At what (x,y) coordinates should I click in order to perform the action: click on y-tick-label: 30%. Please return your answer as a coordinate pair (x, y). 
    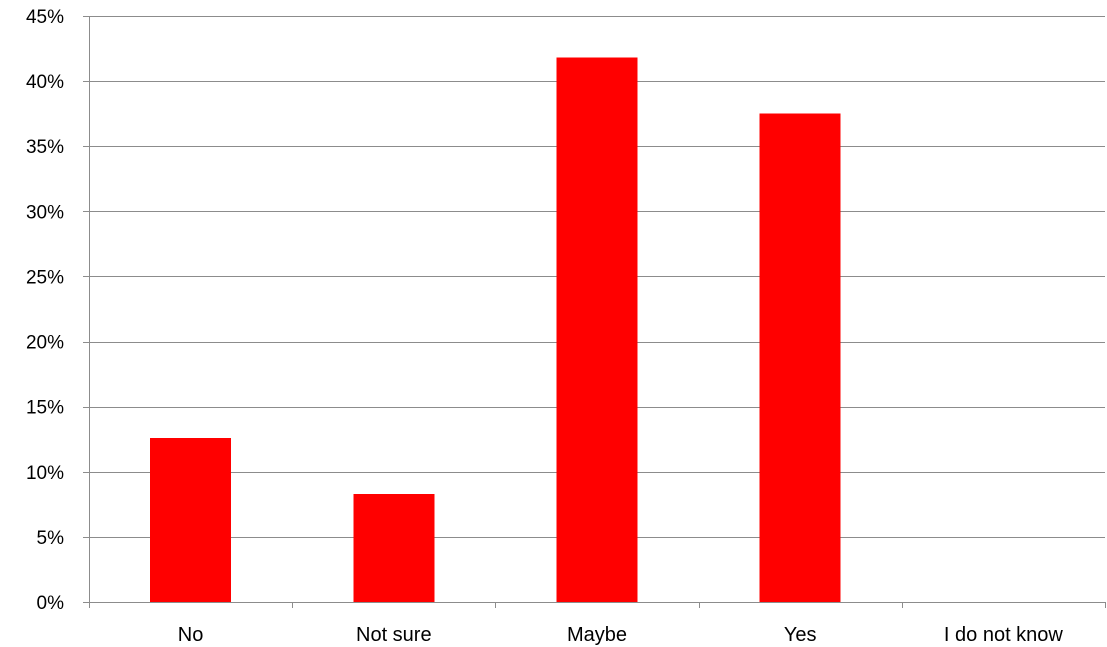
    Looking at the image, I should click on (45, 212).